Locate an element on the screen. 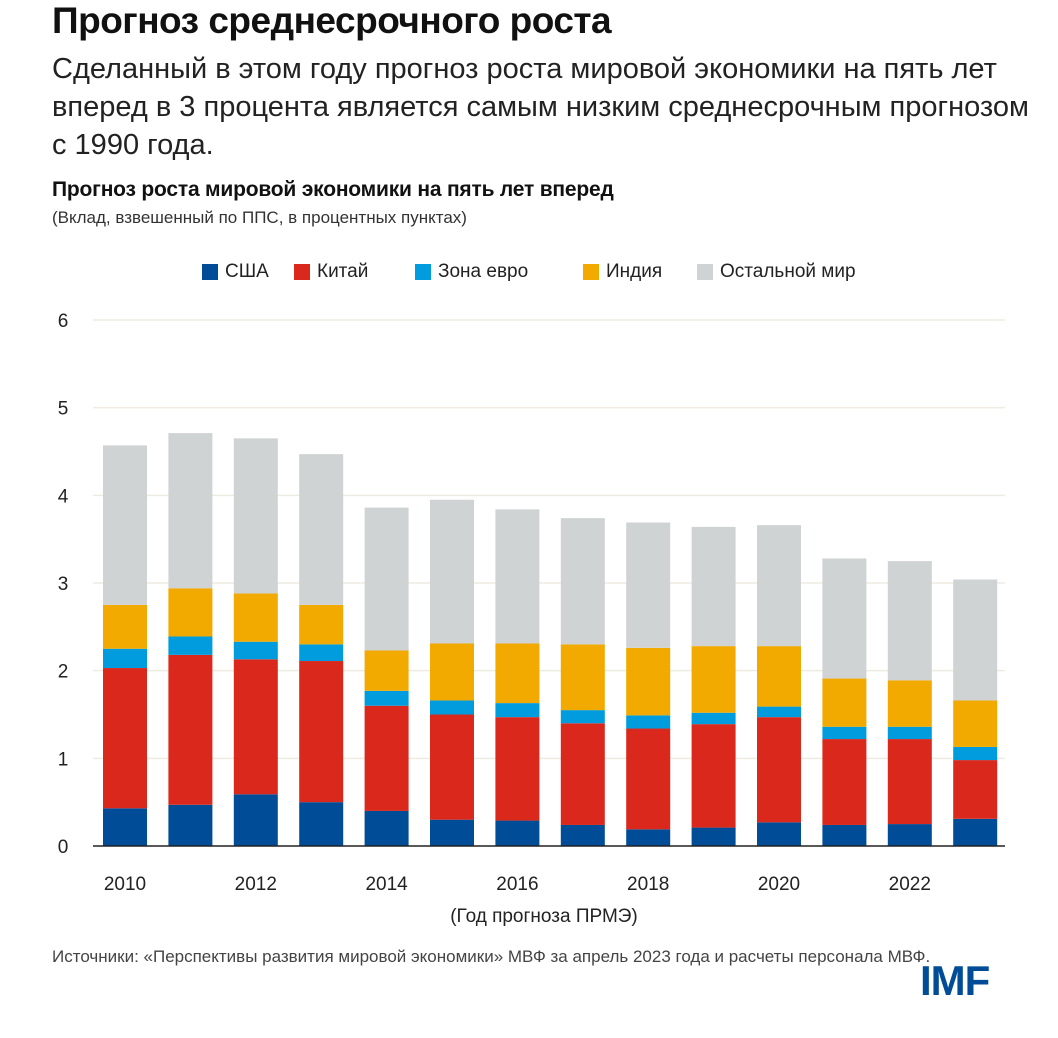 The image size is (1058, 1038). y-tick-label: 2 is located at coordinates (63, 672).